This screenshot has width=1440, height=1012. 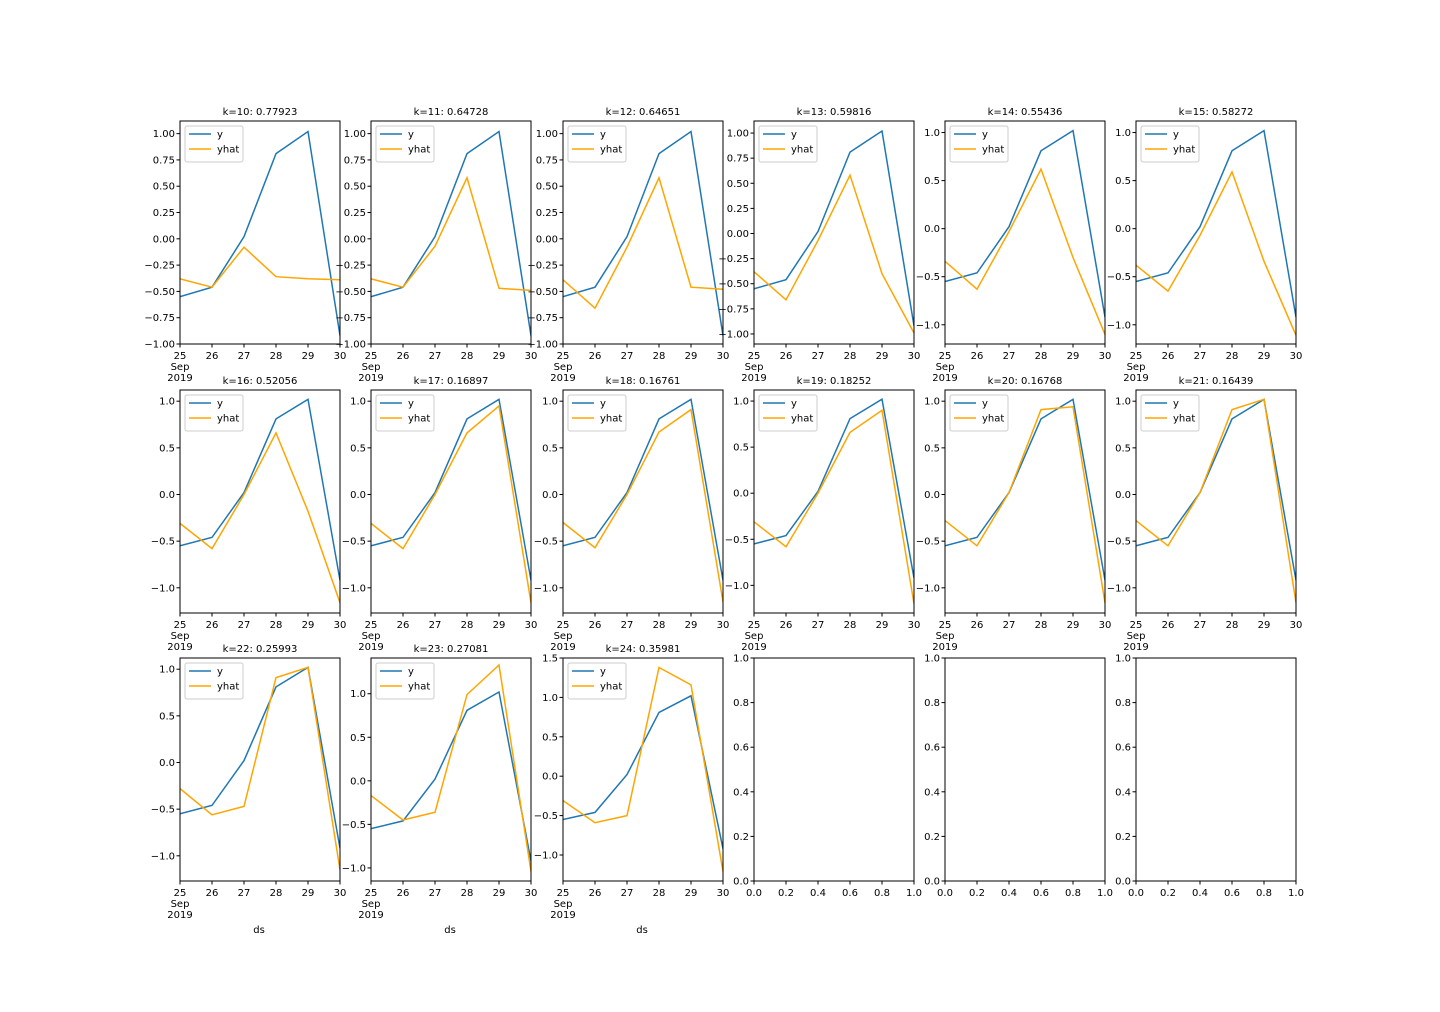 I want to click on axes-frame, so click(x=1025, y=769).